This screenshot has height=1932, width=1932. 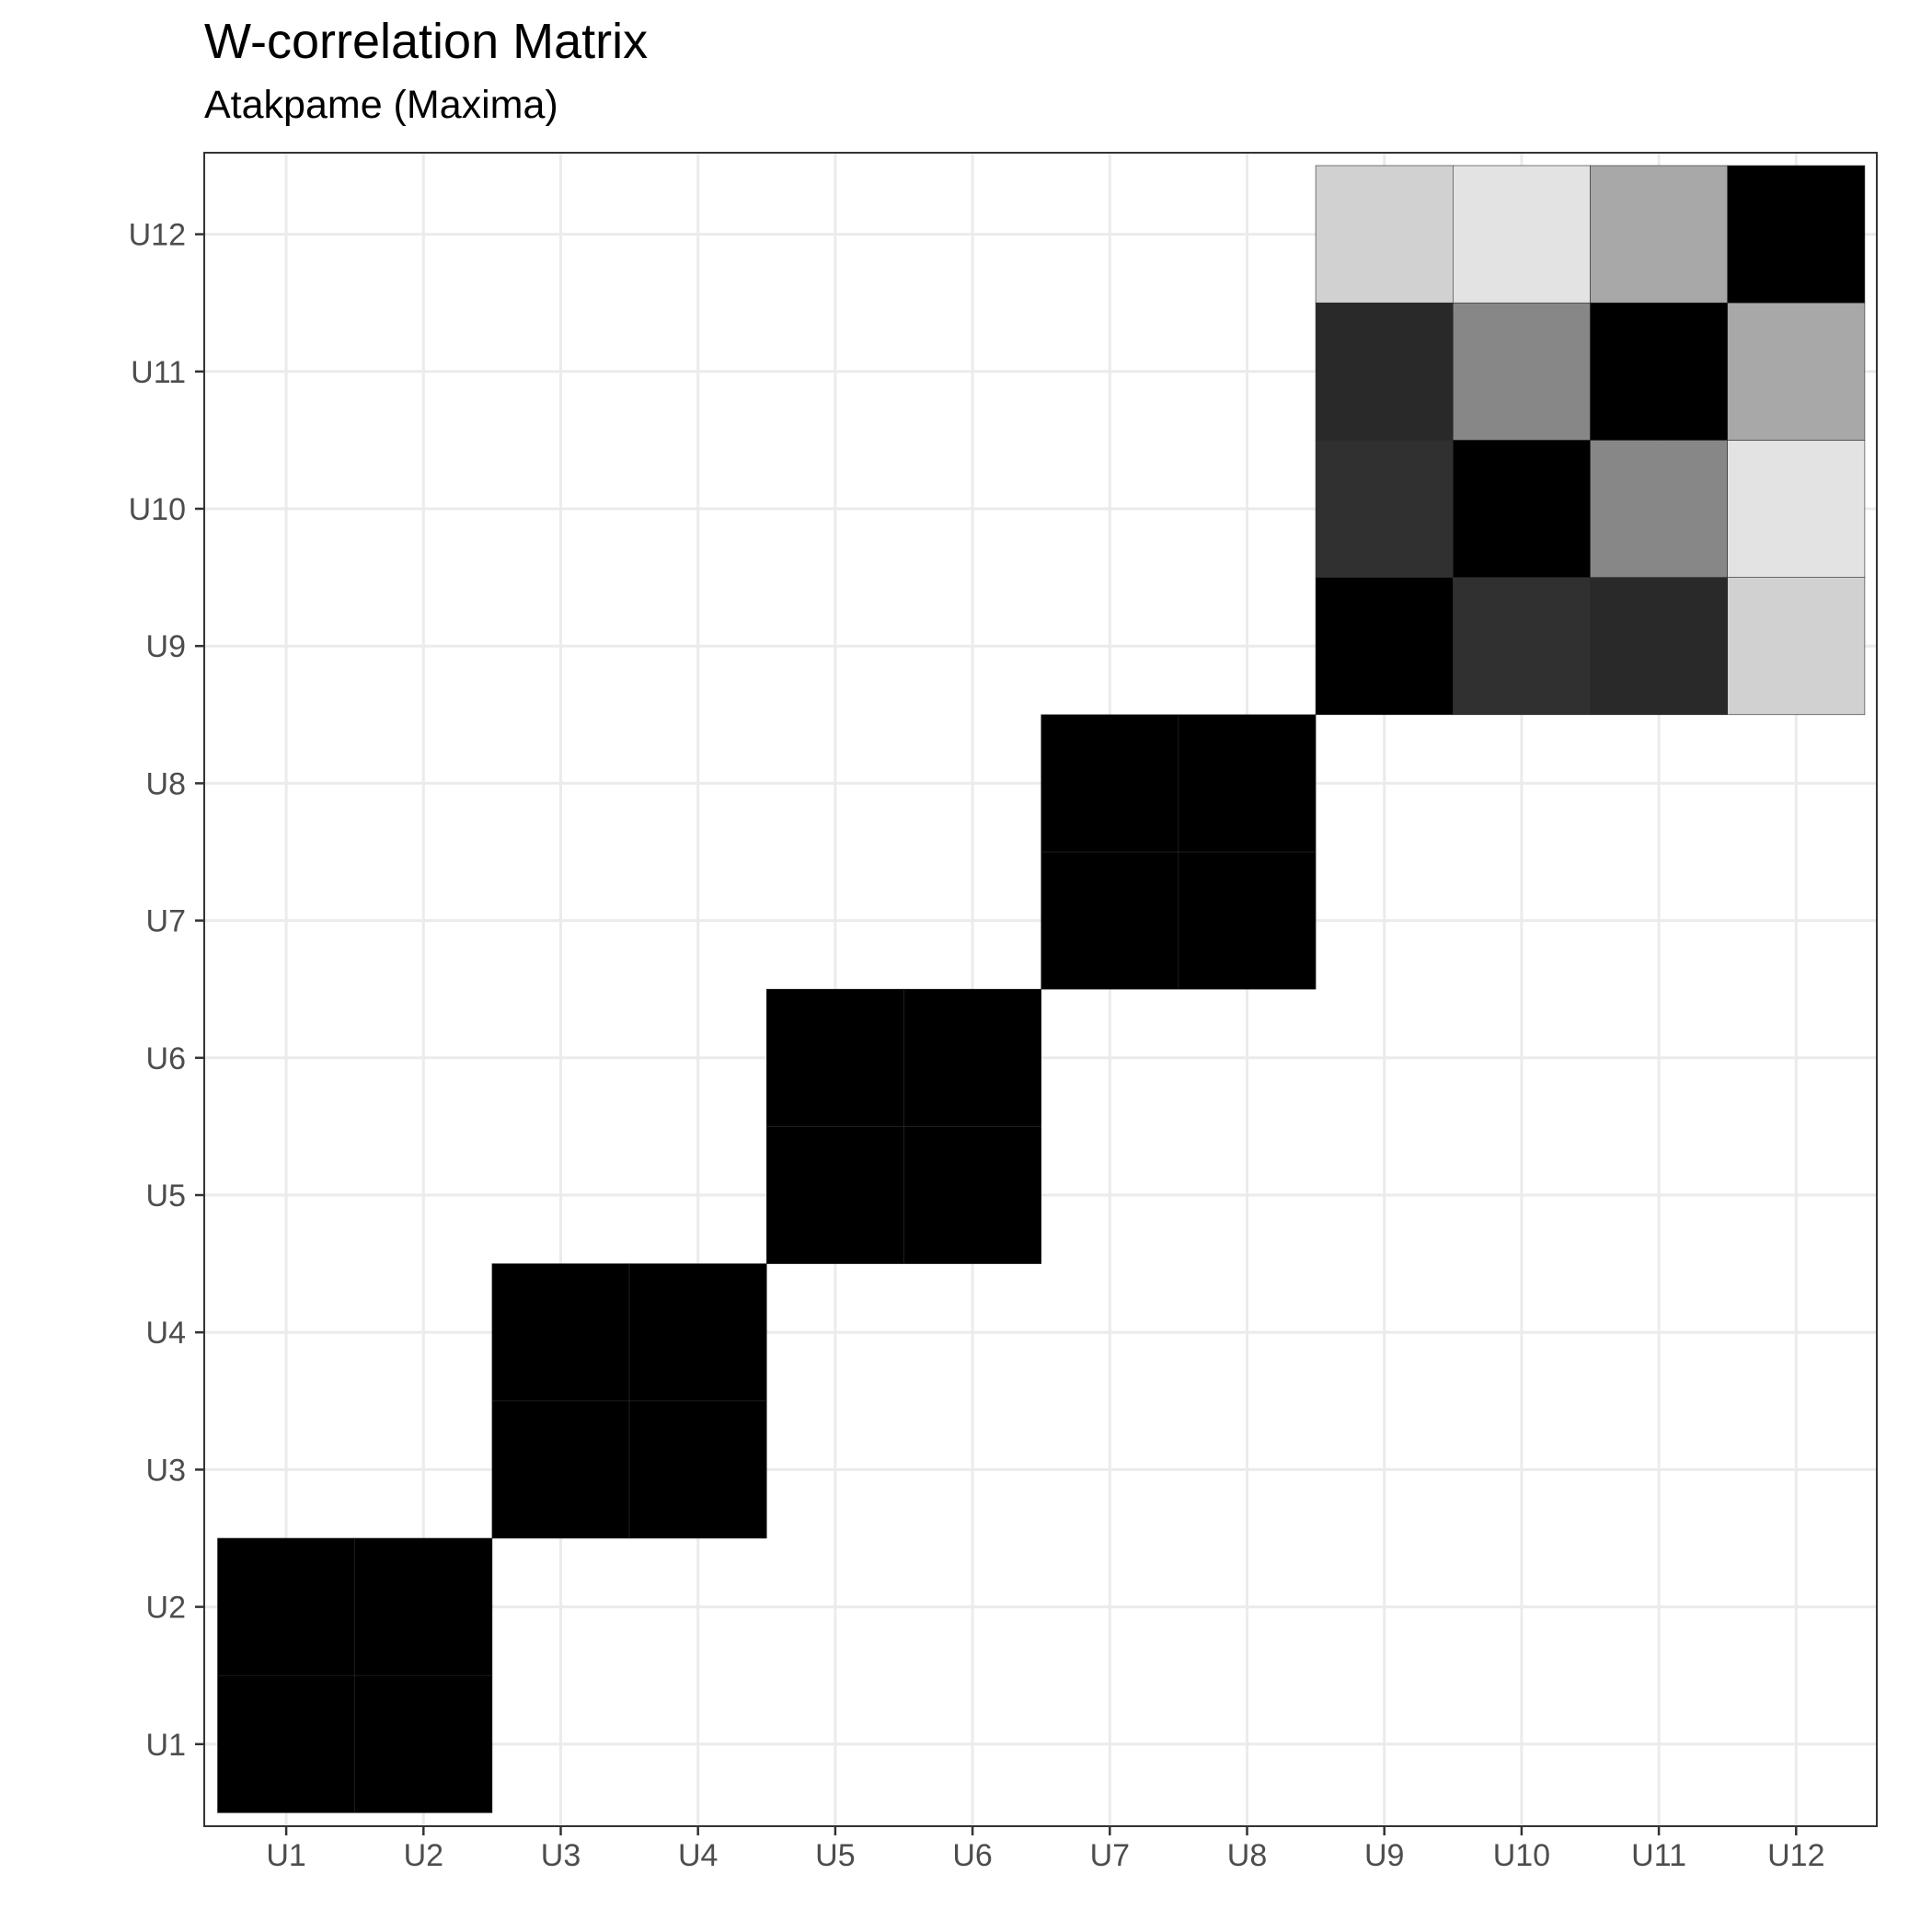 I want to click on y-tick-label: U11, so click(x=158, y=372).